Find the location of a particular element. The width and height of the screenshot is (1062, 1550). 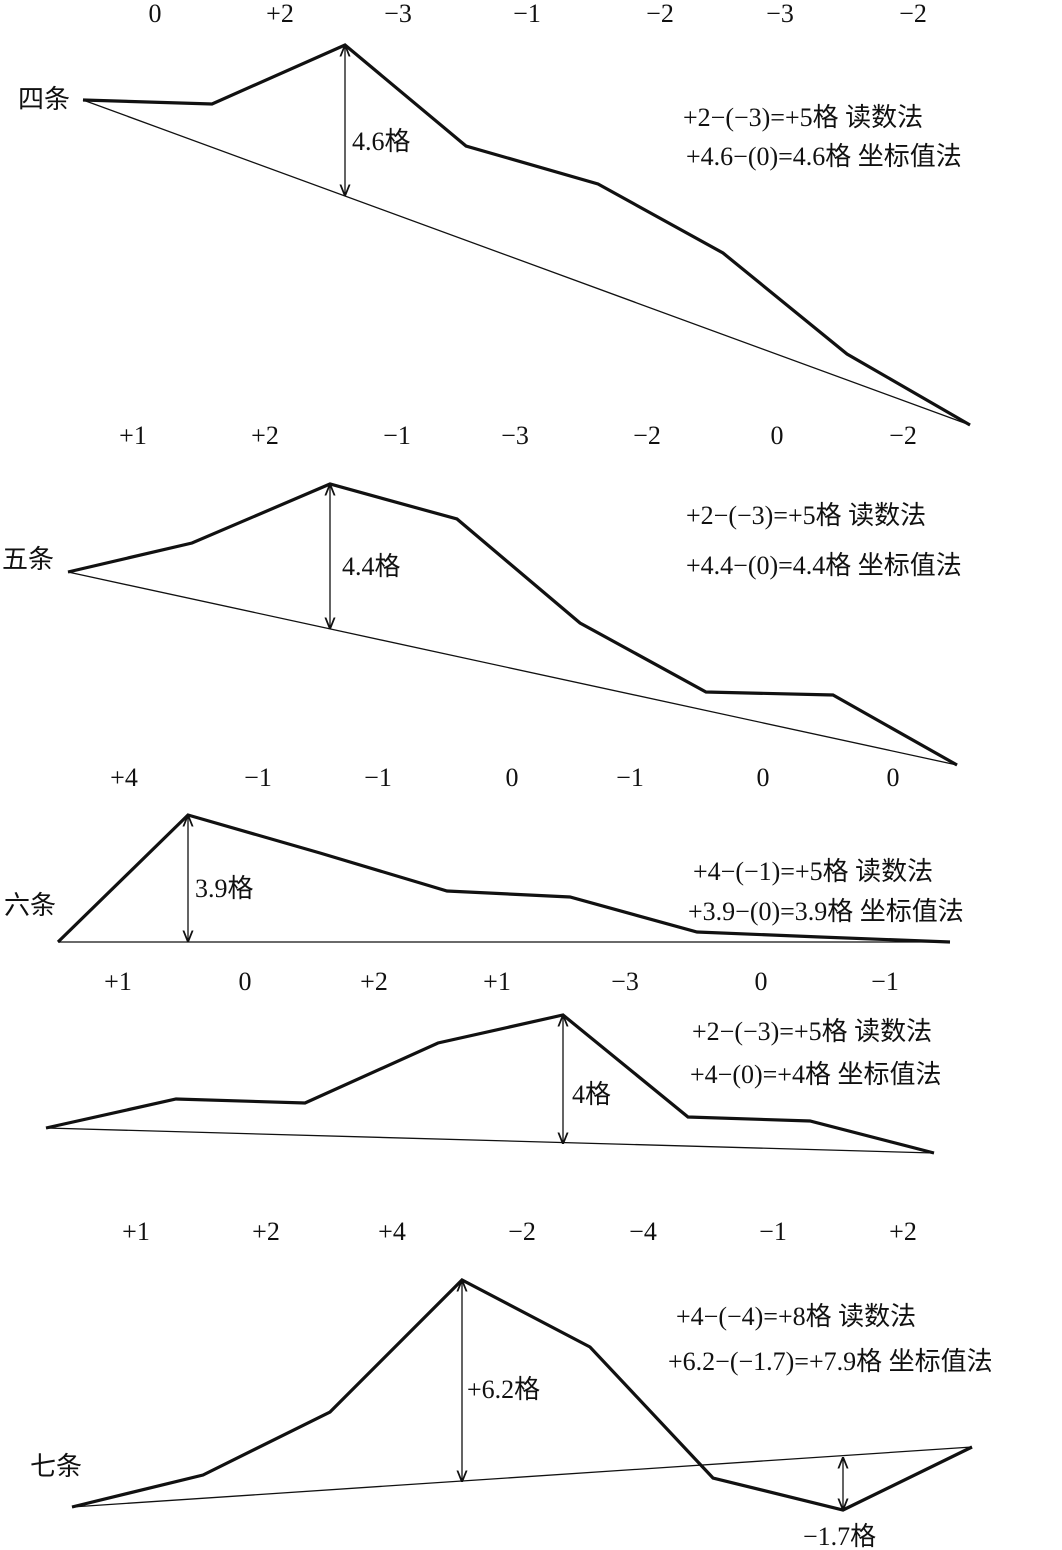

deviation-label: 4.4格 is located at coordinates (371, 566).